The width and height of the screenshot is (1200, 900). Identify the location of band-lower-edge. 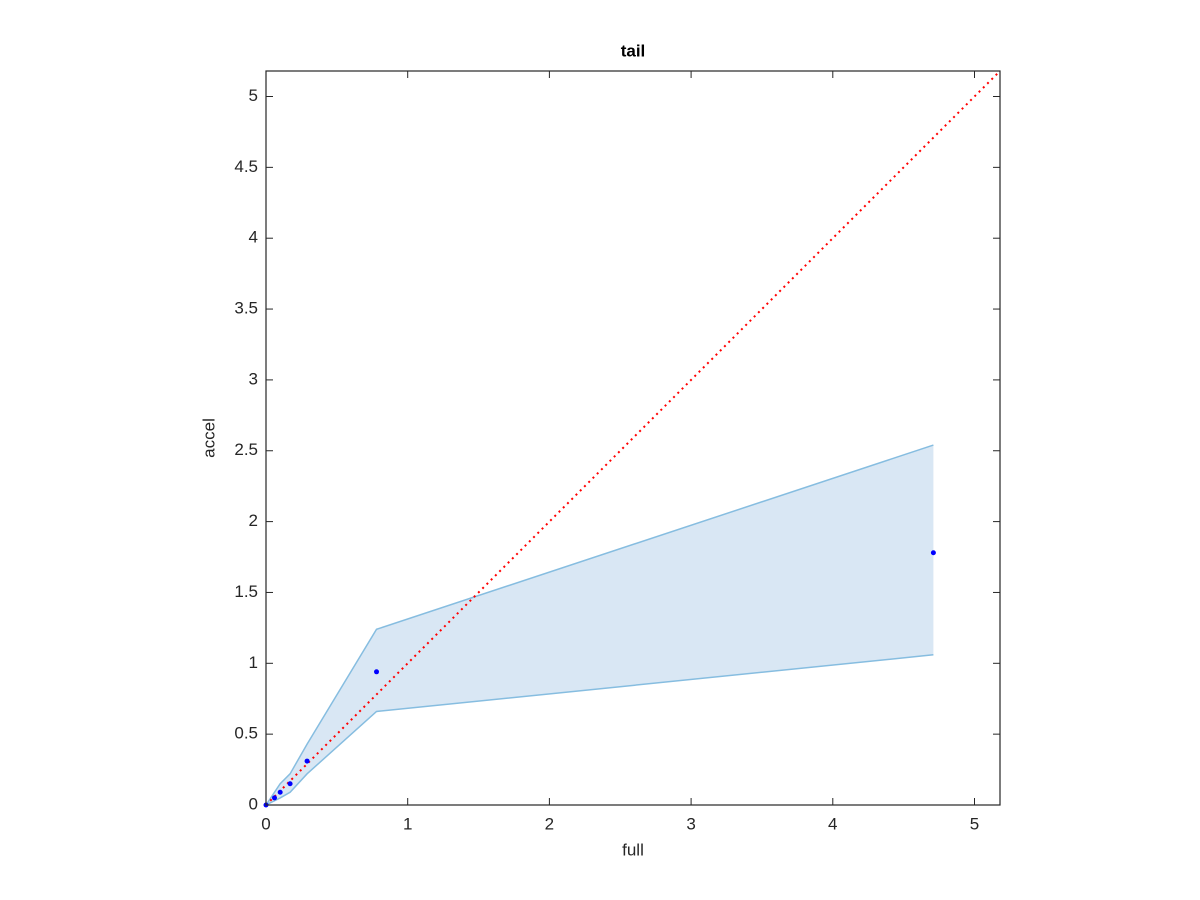
(599, 730).